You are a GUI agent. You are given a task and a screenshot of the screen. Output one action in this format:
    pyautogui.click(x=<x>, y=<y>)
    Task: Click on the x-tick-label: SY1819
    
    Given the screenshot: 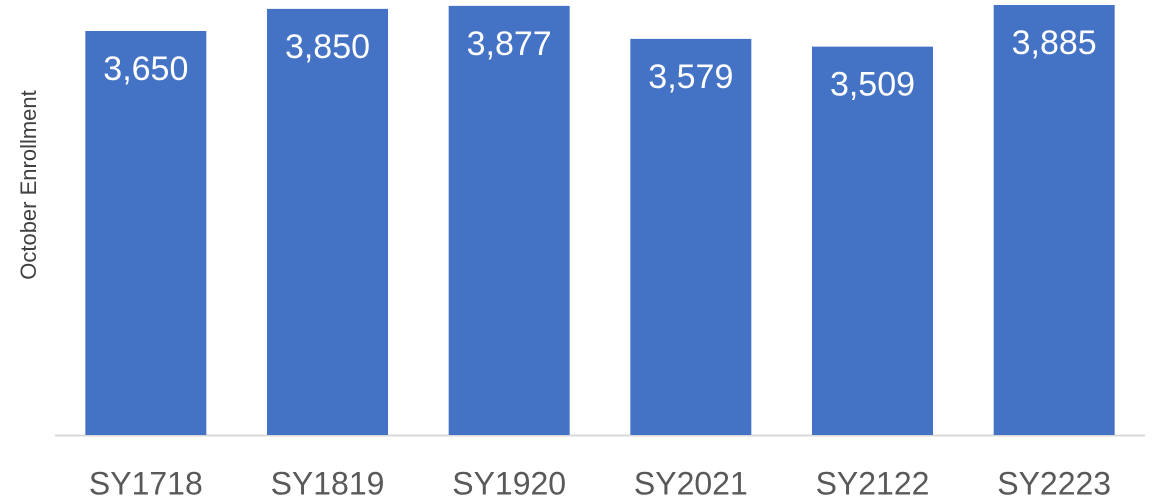 What is the action you would take?
    pyautogui.click(x=328, y=483)
    